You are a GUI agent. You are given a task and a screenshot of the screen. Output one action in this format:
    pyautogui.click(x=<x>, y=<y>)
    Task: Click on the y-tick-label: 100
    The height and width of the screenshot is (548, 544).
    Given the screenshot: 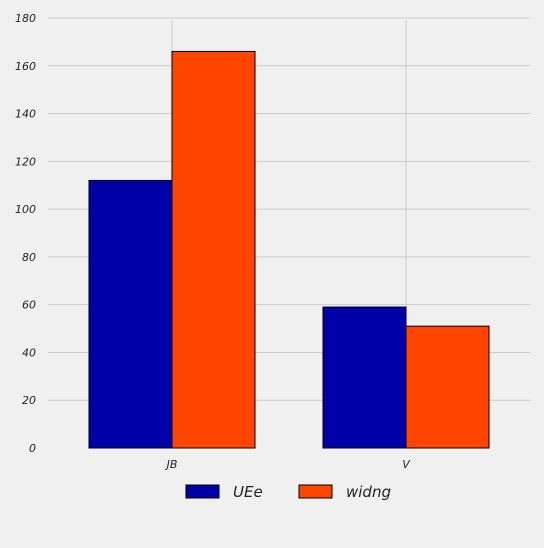 What is the action you would take?
    pyautogui.click(x=25, y=209)
    